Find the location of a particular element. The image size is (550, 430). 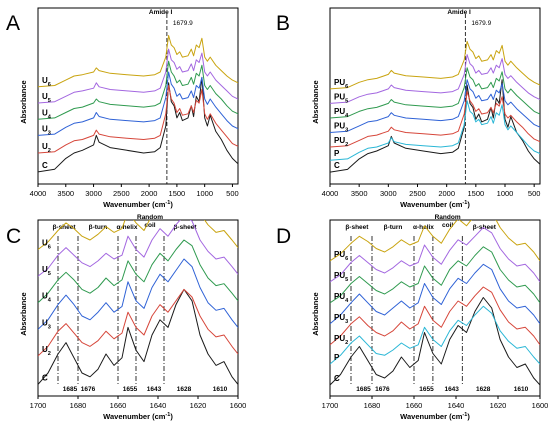

x-tick-label: 1680 is located at coordinates (78, 405).